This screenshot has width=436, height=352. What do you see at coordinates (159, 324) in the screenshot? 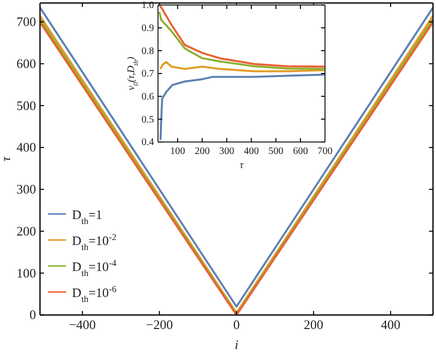
I see `x-tick-label: −200` at bounding box center [159, 324].